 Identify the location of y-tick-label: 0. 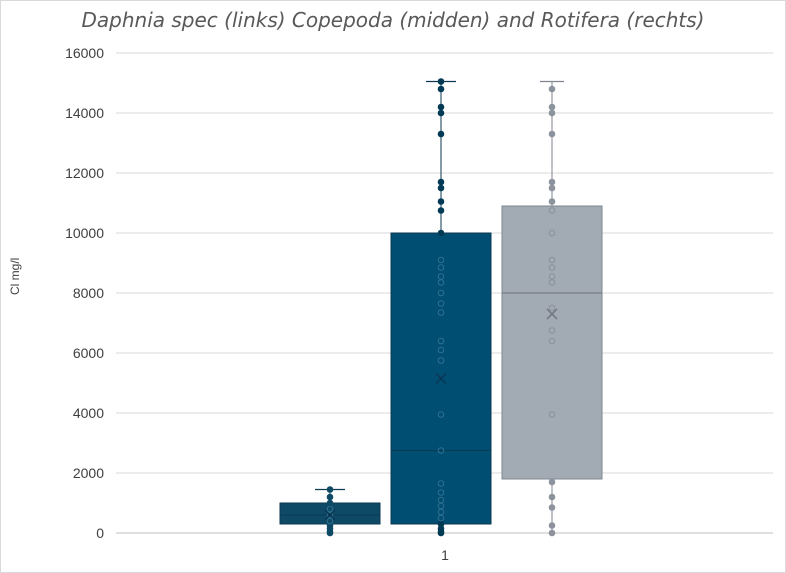
(100, 533).